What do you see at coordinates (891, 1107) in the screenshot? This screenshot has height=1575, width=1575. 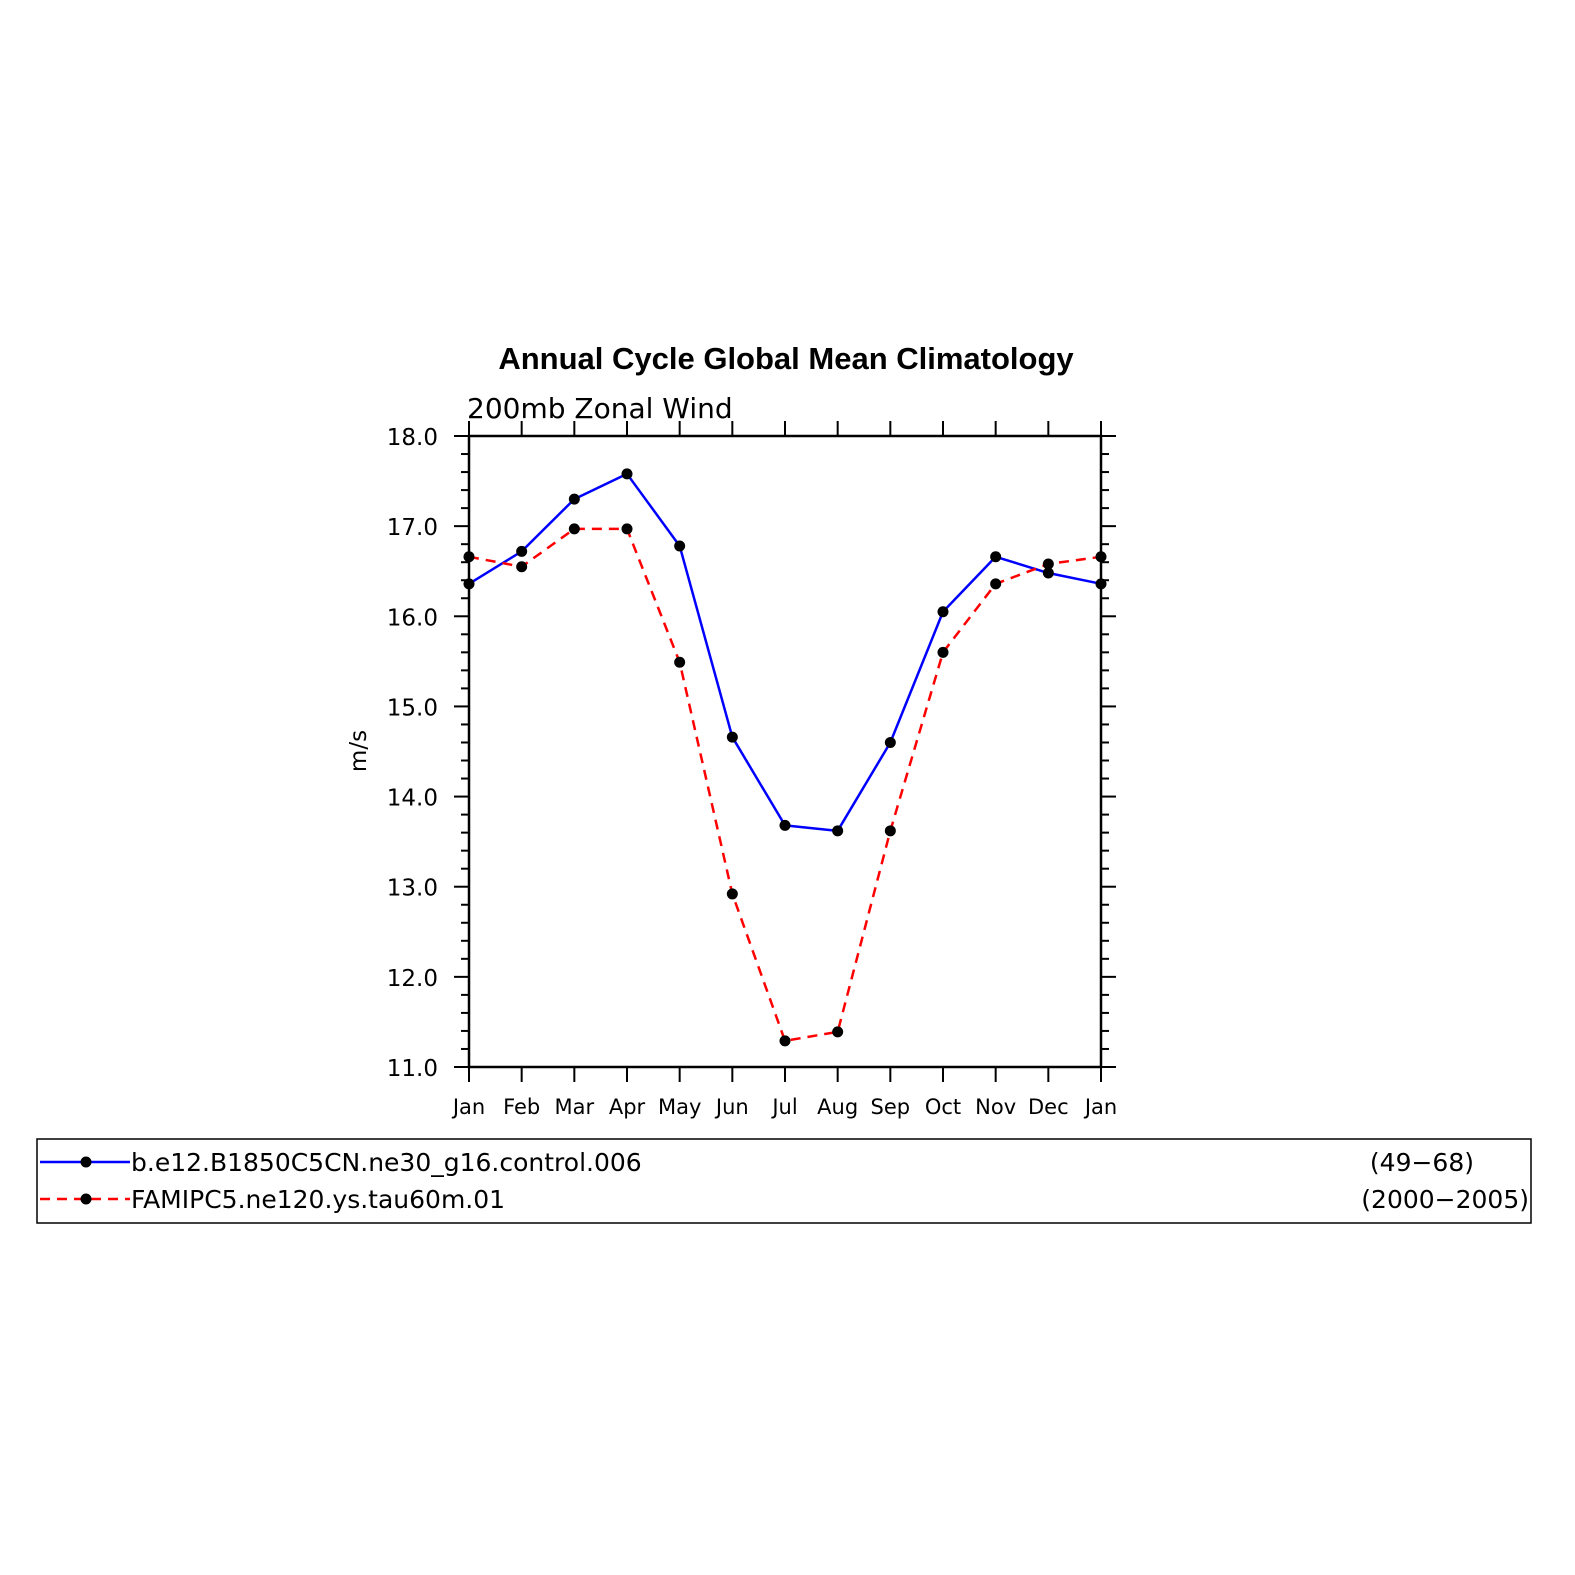 I see `x-tick-label: Sep` at bounding box center [891, 1107].